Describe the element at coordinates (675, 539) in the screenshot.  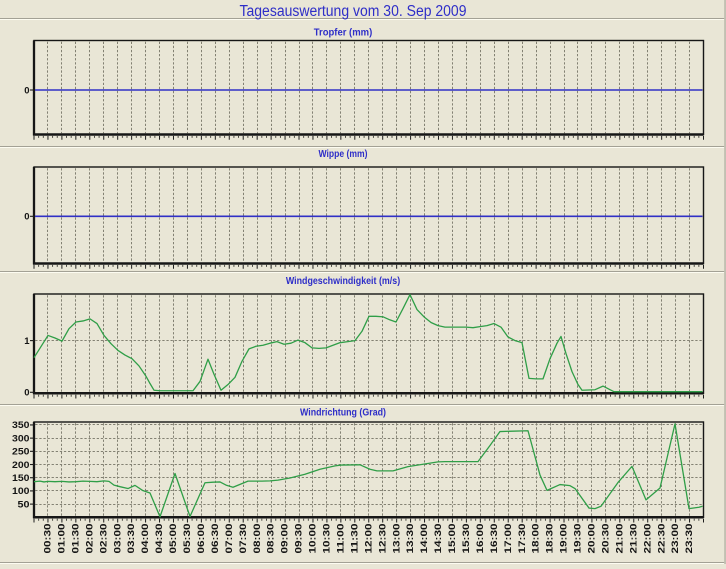
I see `svg-text: 23:00` at that location.